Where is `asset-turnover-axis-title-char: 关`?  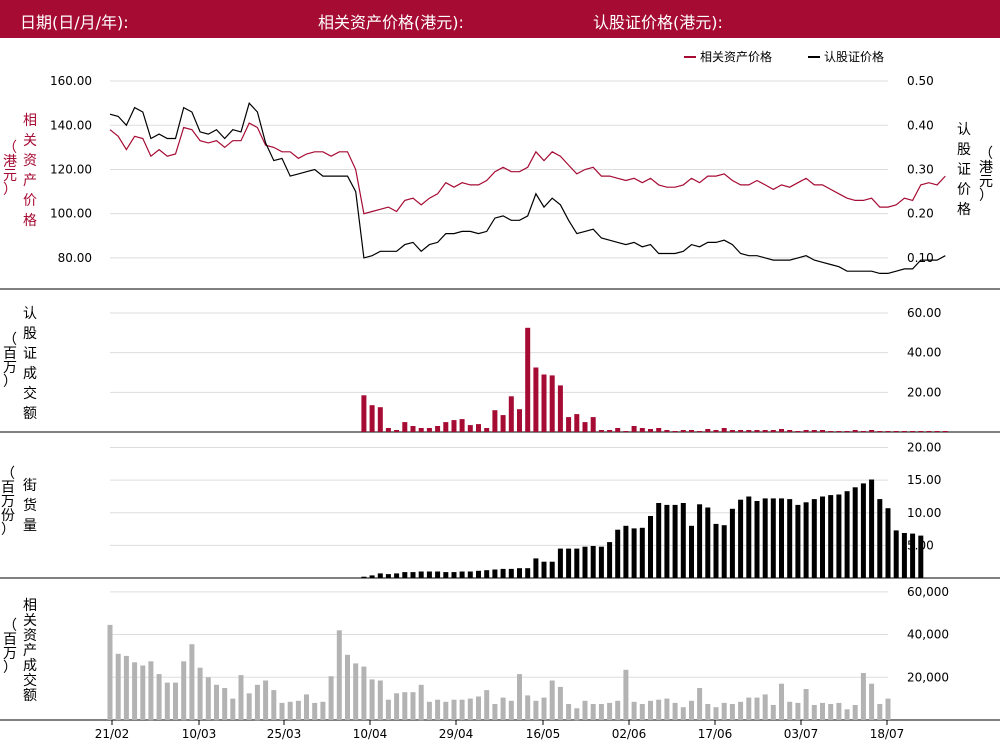 asset-turnover-axis-title-char: 关 is located at coordinates (30, 621).